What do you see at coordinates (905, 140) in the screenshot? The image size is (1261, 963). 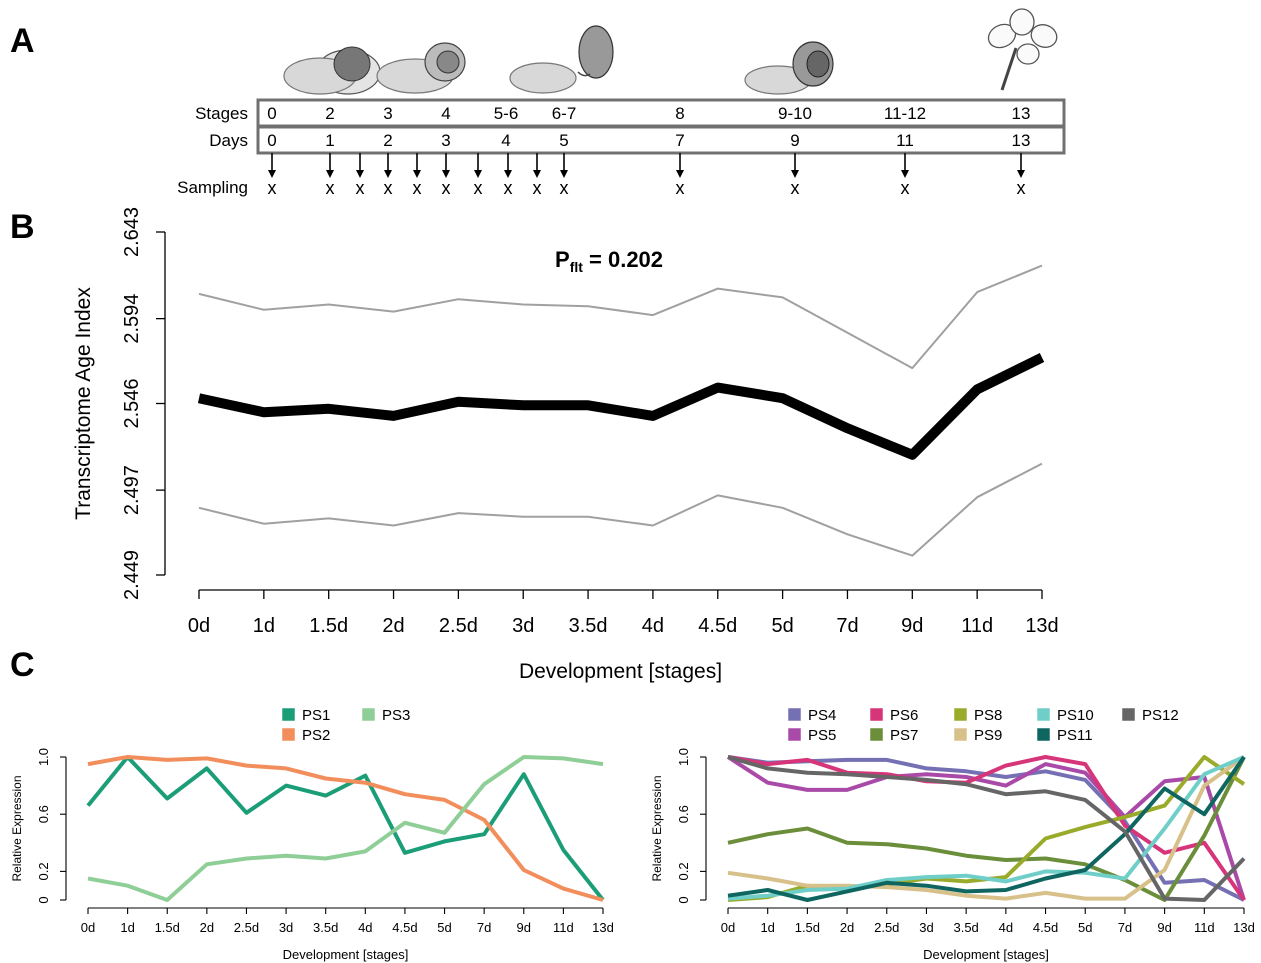 I see `day-label: 11` at bounding box center [905, 140].